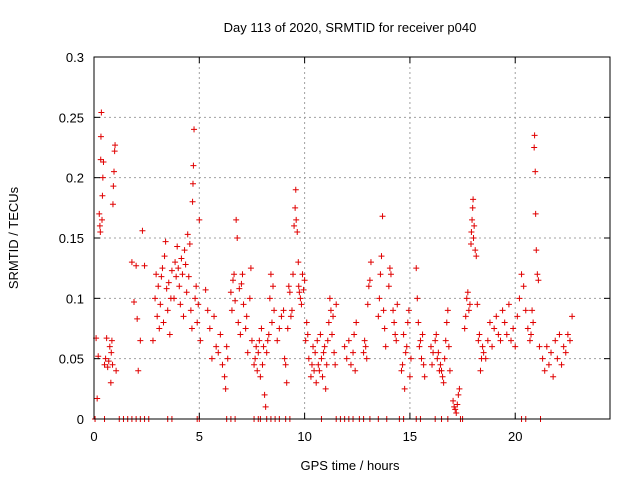 The width and height of the screenshot is (640, 480). I want to click on x-tick-label: 15, so click(410, 436).